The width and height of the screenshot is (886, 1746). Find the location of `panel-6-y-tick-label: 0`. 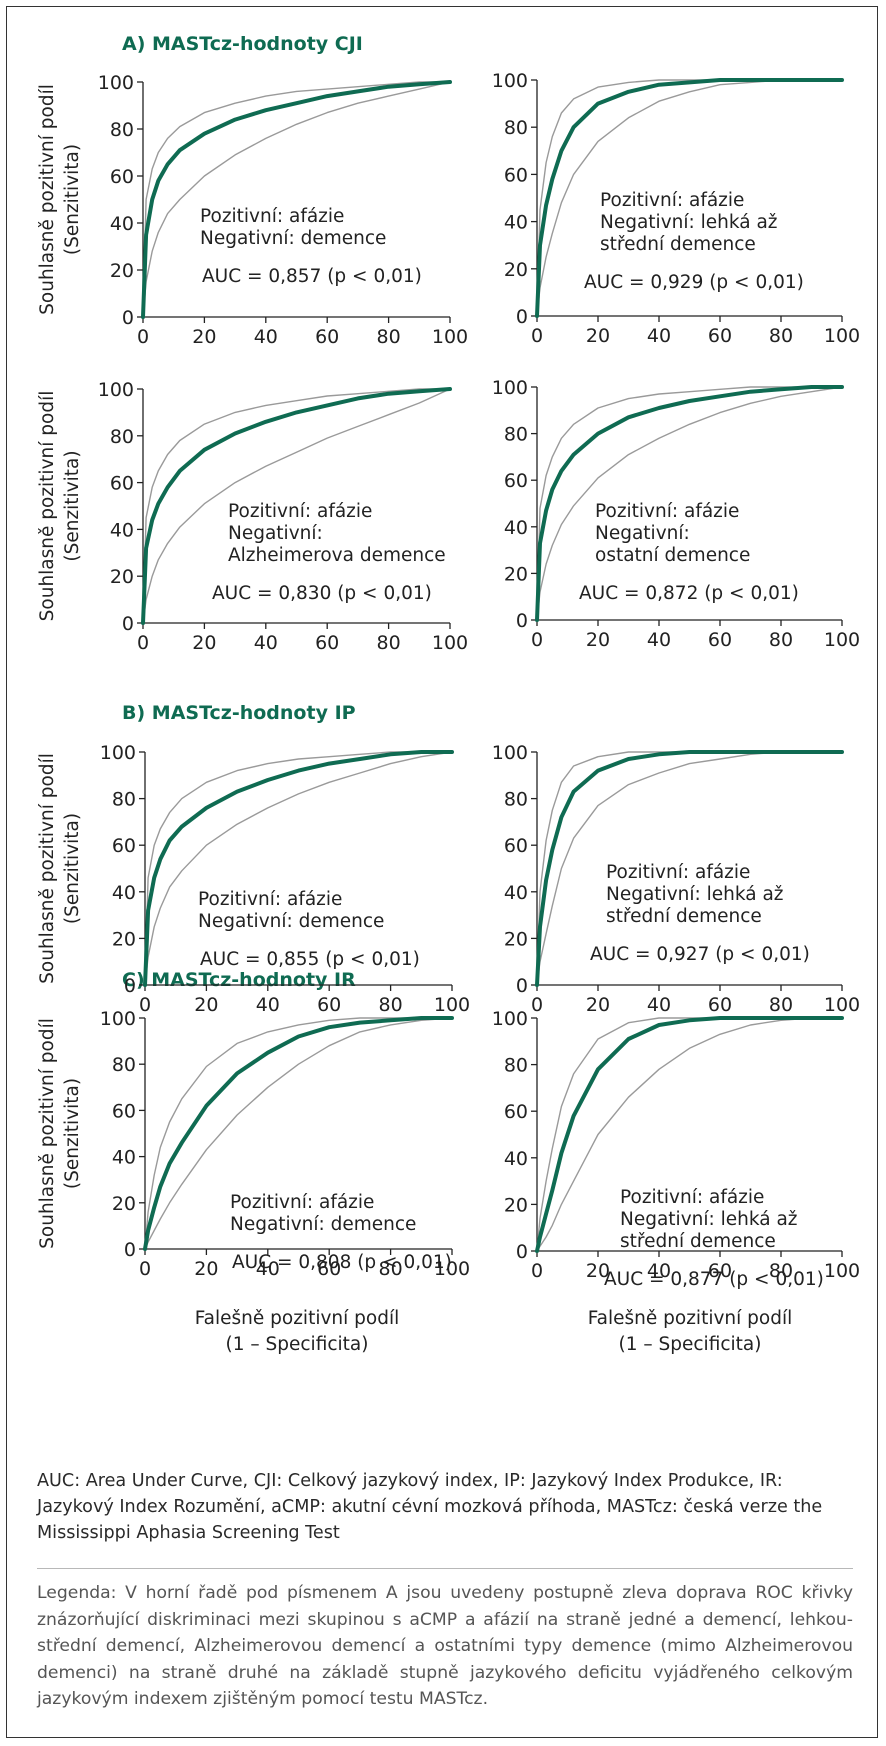

panel-6-y-tick-label: 0 is located at coordinates (522, 986).